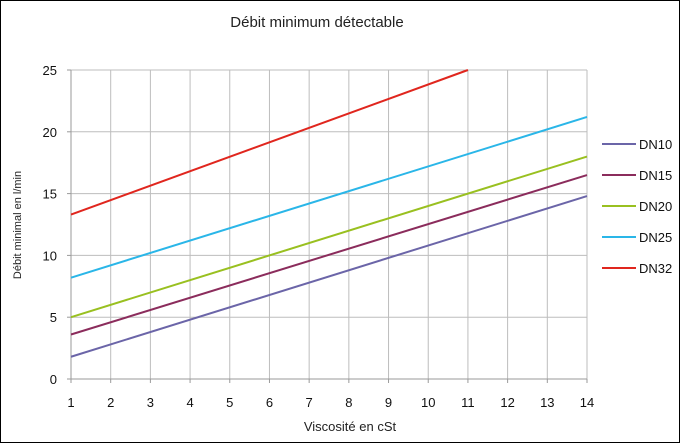 Image resolution: width=680 pixels, height=443 pixels. What do you see at coordinates (655, 237) in the screenshot?
I see `legend-label-dn25: DN25` at bounding box center [655, 237].